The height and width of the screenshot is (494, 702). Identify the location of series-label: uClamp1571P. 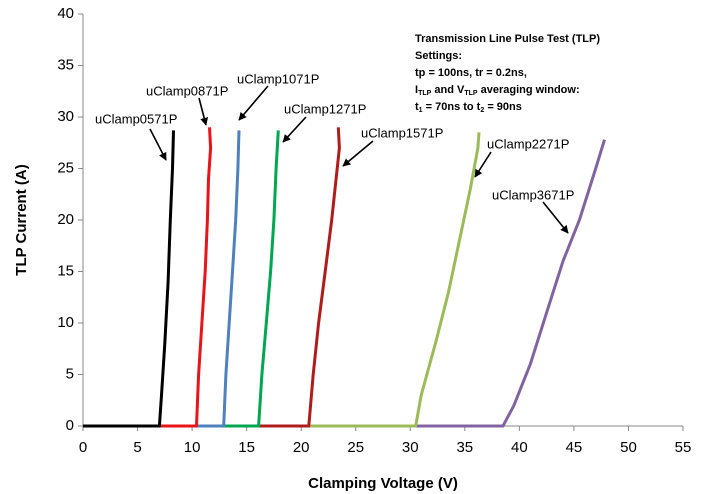
(402, 132).